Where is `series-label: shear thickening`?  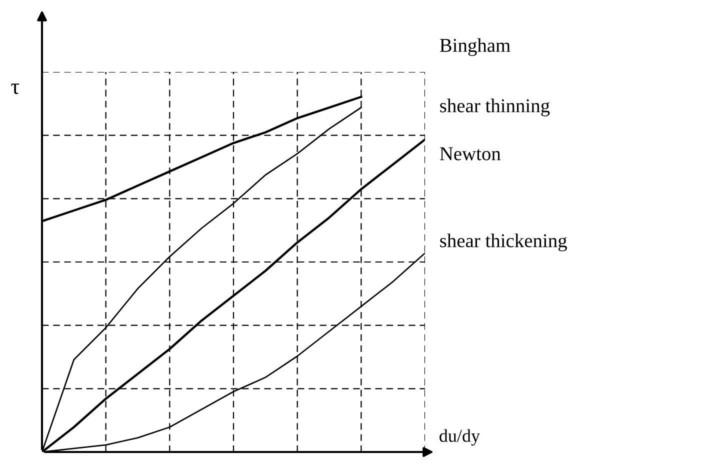 series-label: shear thickening is located at coordinates (503, 243).